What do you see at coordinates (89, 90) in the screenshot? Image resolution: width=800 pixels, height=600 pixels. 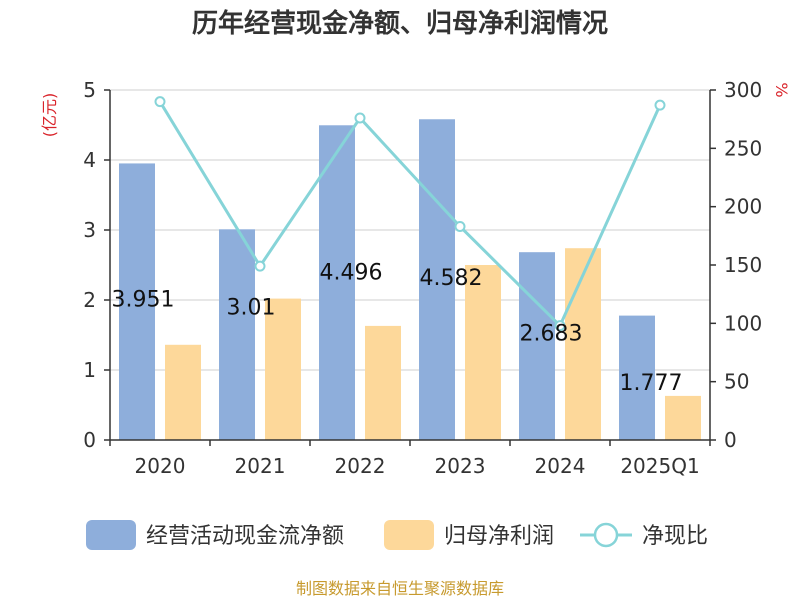 I see `left-tick-label: 5` at bounding box center [89, 90].